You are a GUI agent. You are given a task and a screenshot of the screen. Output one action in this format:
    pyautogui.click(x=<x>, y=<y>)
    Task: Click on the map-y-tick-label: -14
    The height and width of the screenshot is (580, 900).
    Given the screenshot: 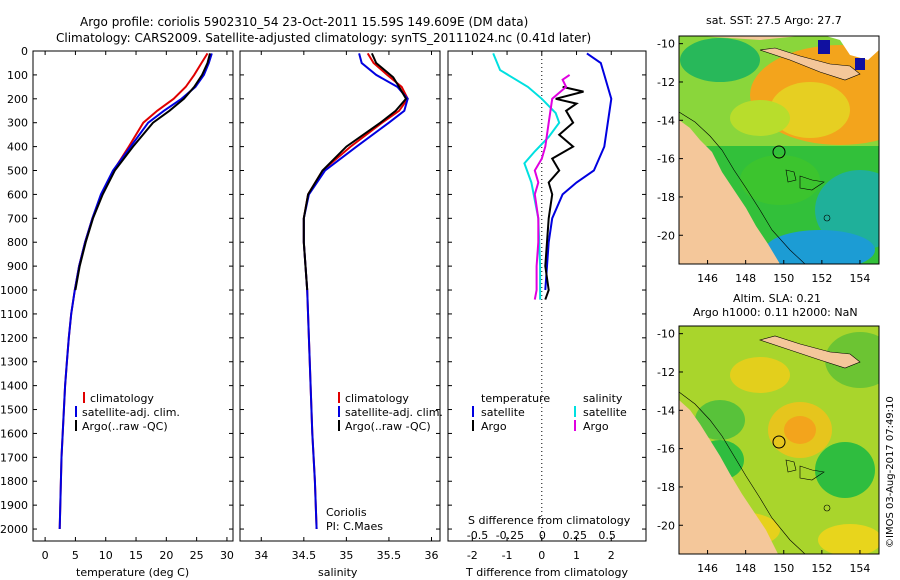 What is the action you would take?
    pyautogui.click(x=666, y=120)
    